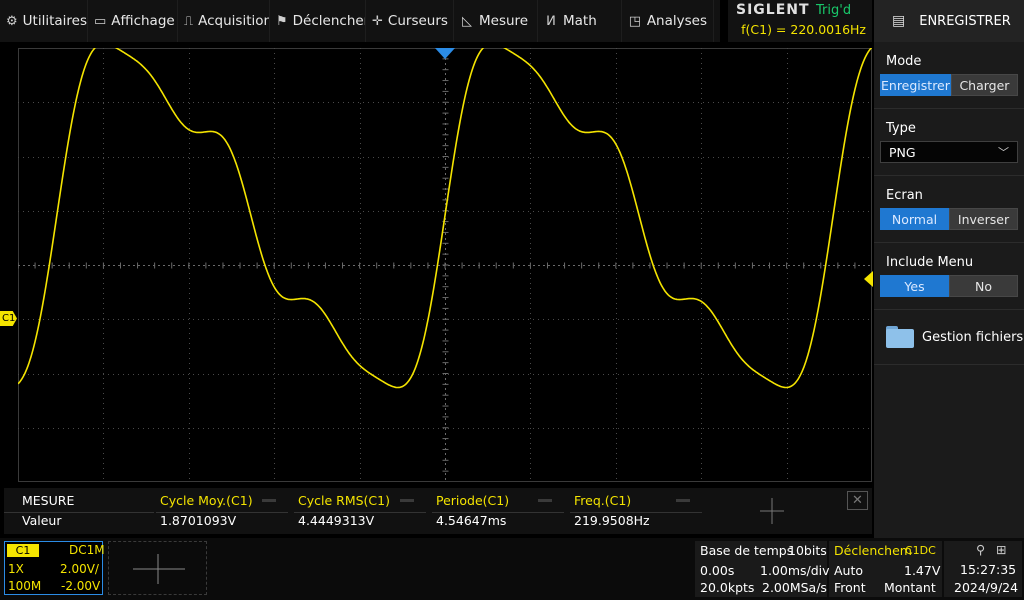  I want to click on menu-item-label: Curseurs, so click(417, 21).